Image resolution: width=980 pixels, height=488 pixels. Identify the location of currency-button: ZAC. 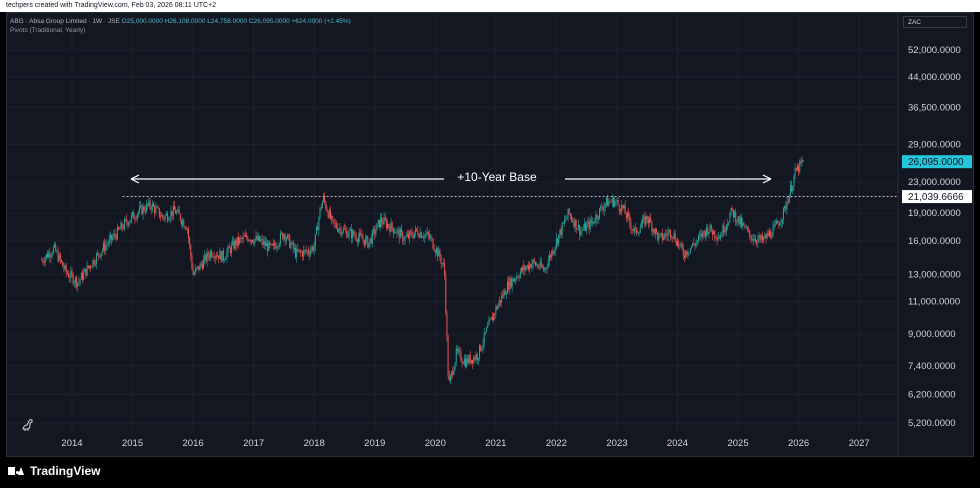
(935, 22).